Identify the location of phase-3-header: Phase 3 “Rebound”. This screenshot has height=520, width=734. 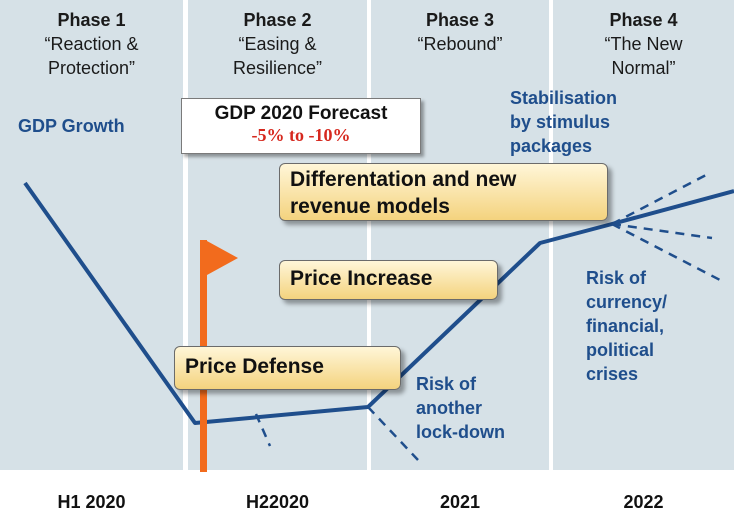
(460, 32).